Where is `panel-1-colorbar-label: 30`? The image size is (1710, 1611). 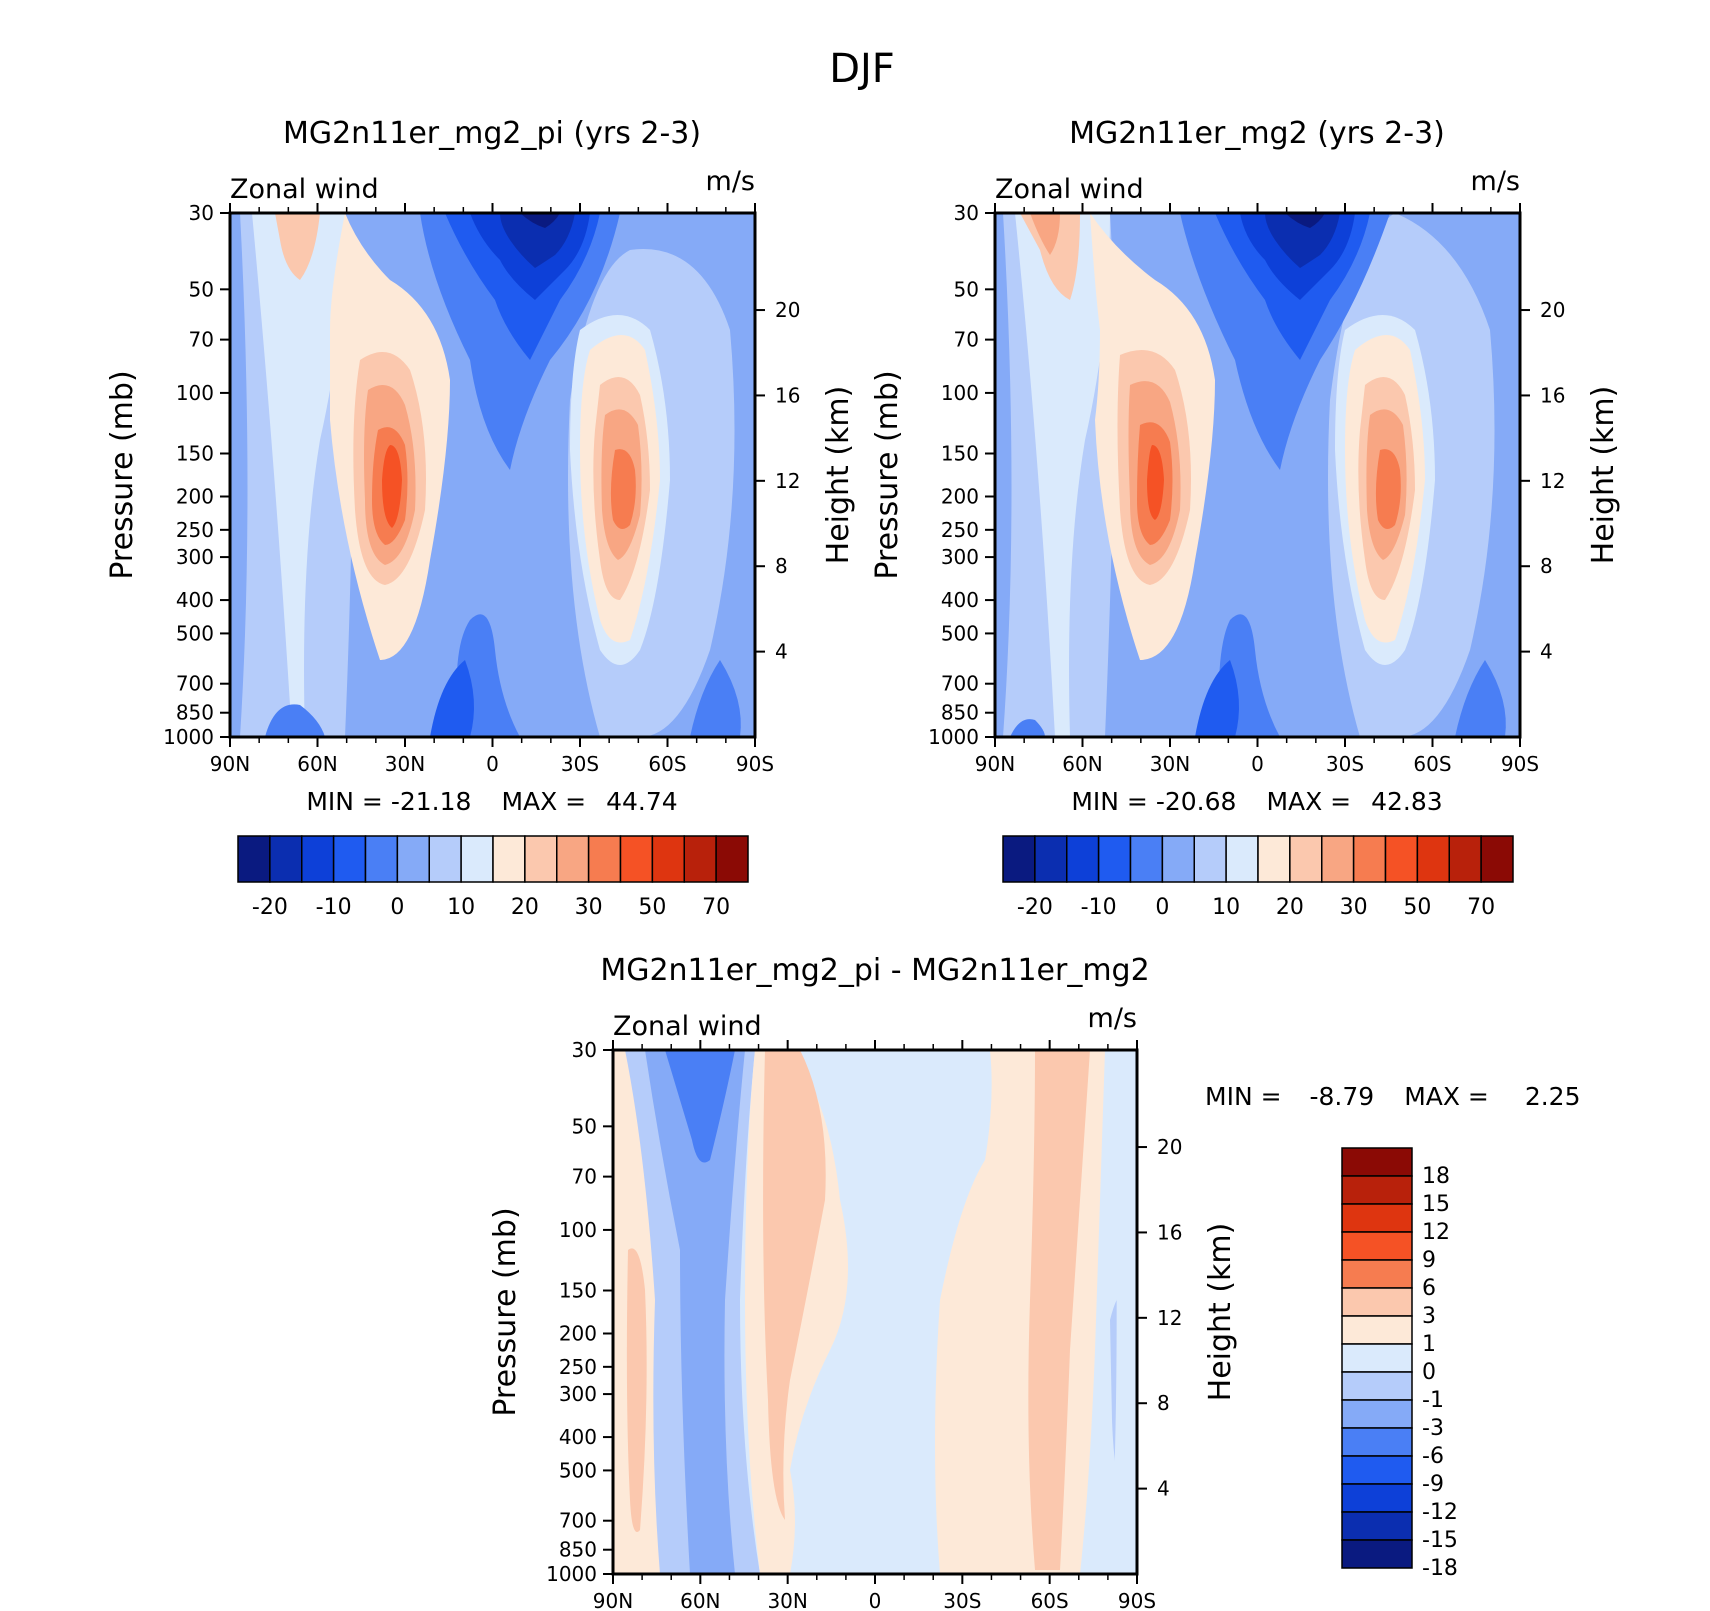
panel-1-colorbar-label: 30 is located at coordinates (589, 907).